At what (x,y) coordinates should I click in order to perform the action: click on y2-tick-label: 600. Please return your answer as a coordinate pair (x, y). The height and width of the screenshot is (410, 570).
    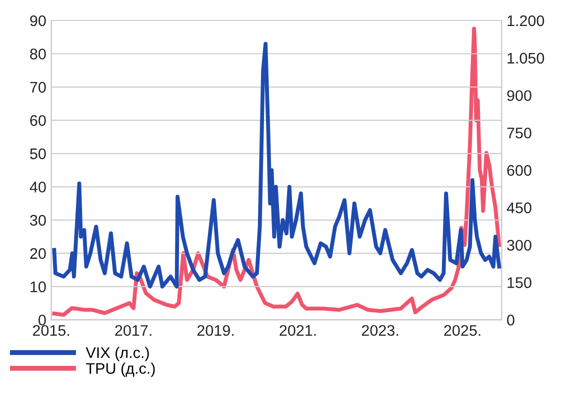
    Looking at the image, I should click on (519, 170).